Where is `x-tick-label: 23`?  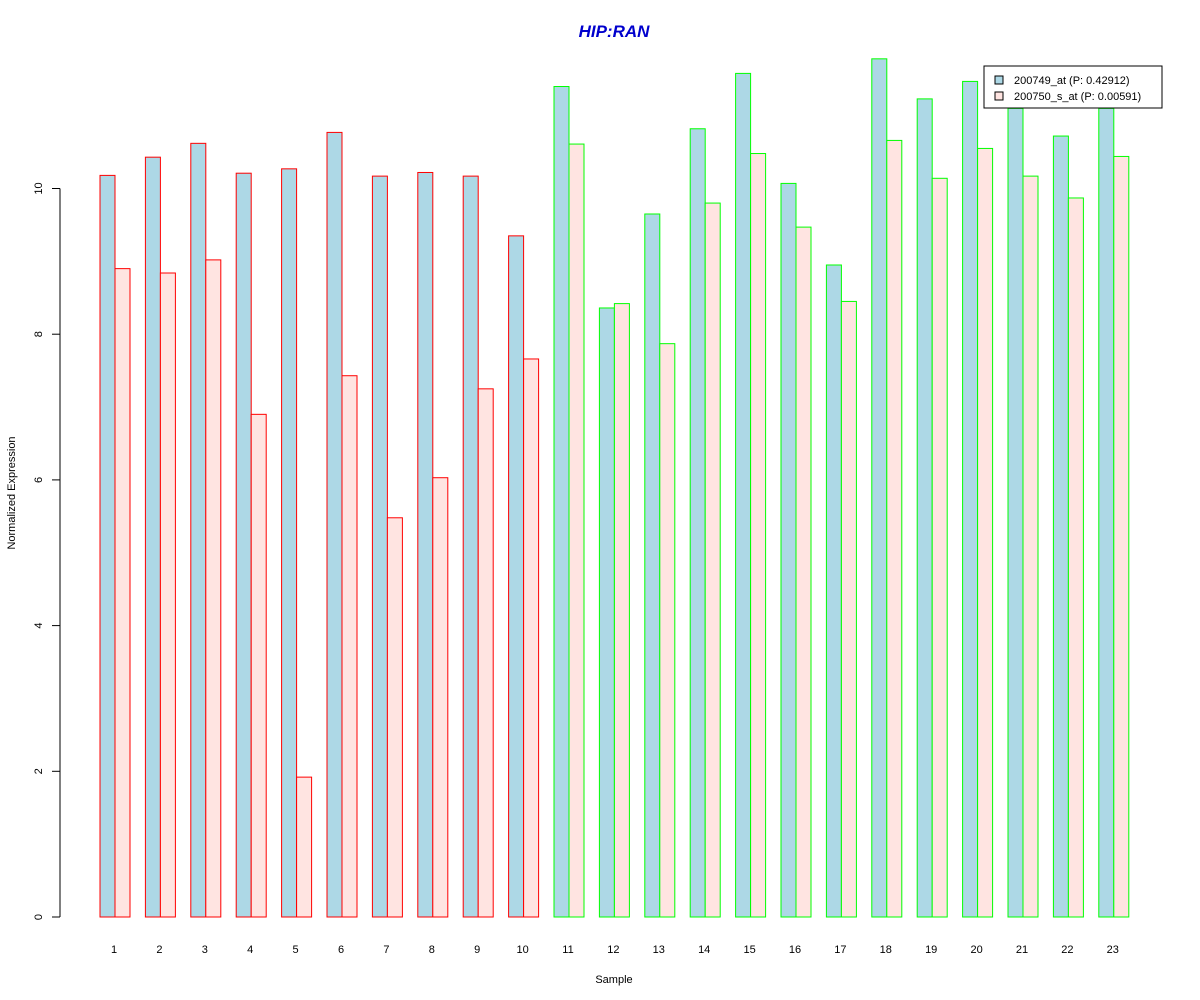
x-tick-label: 23 is located at coordinates (1113, 950).